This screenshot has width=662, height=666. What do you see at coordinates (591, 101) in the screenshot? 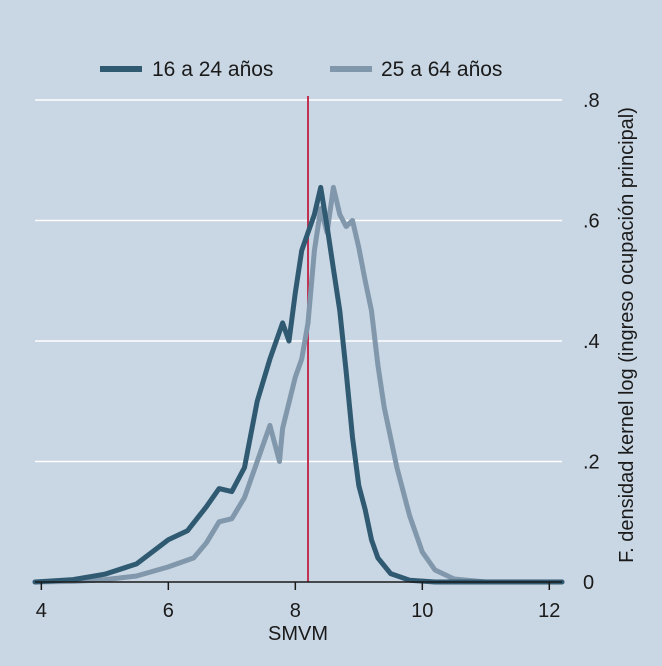
I see `y-tick-label-4: .8` at bounding box center [591, 101].